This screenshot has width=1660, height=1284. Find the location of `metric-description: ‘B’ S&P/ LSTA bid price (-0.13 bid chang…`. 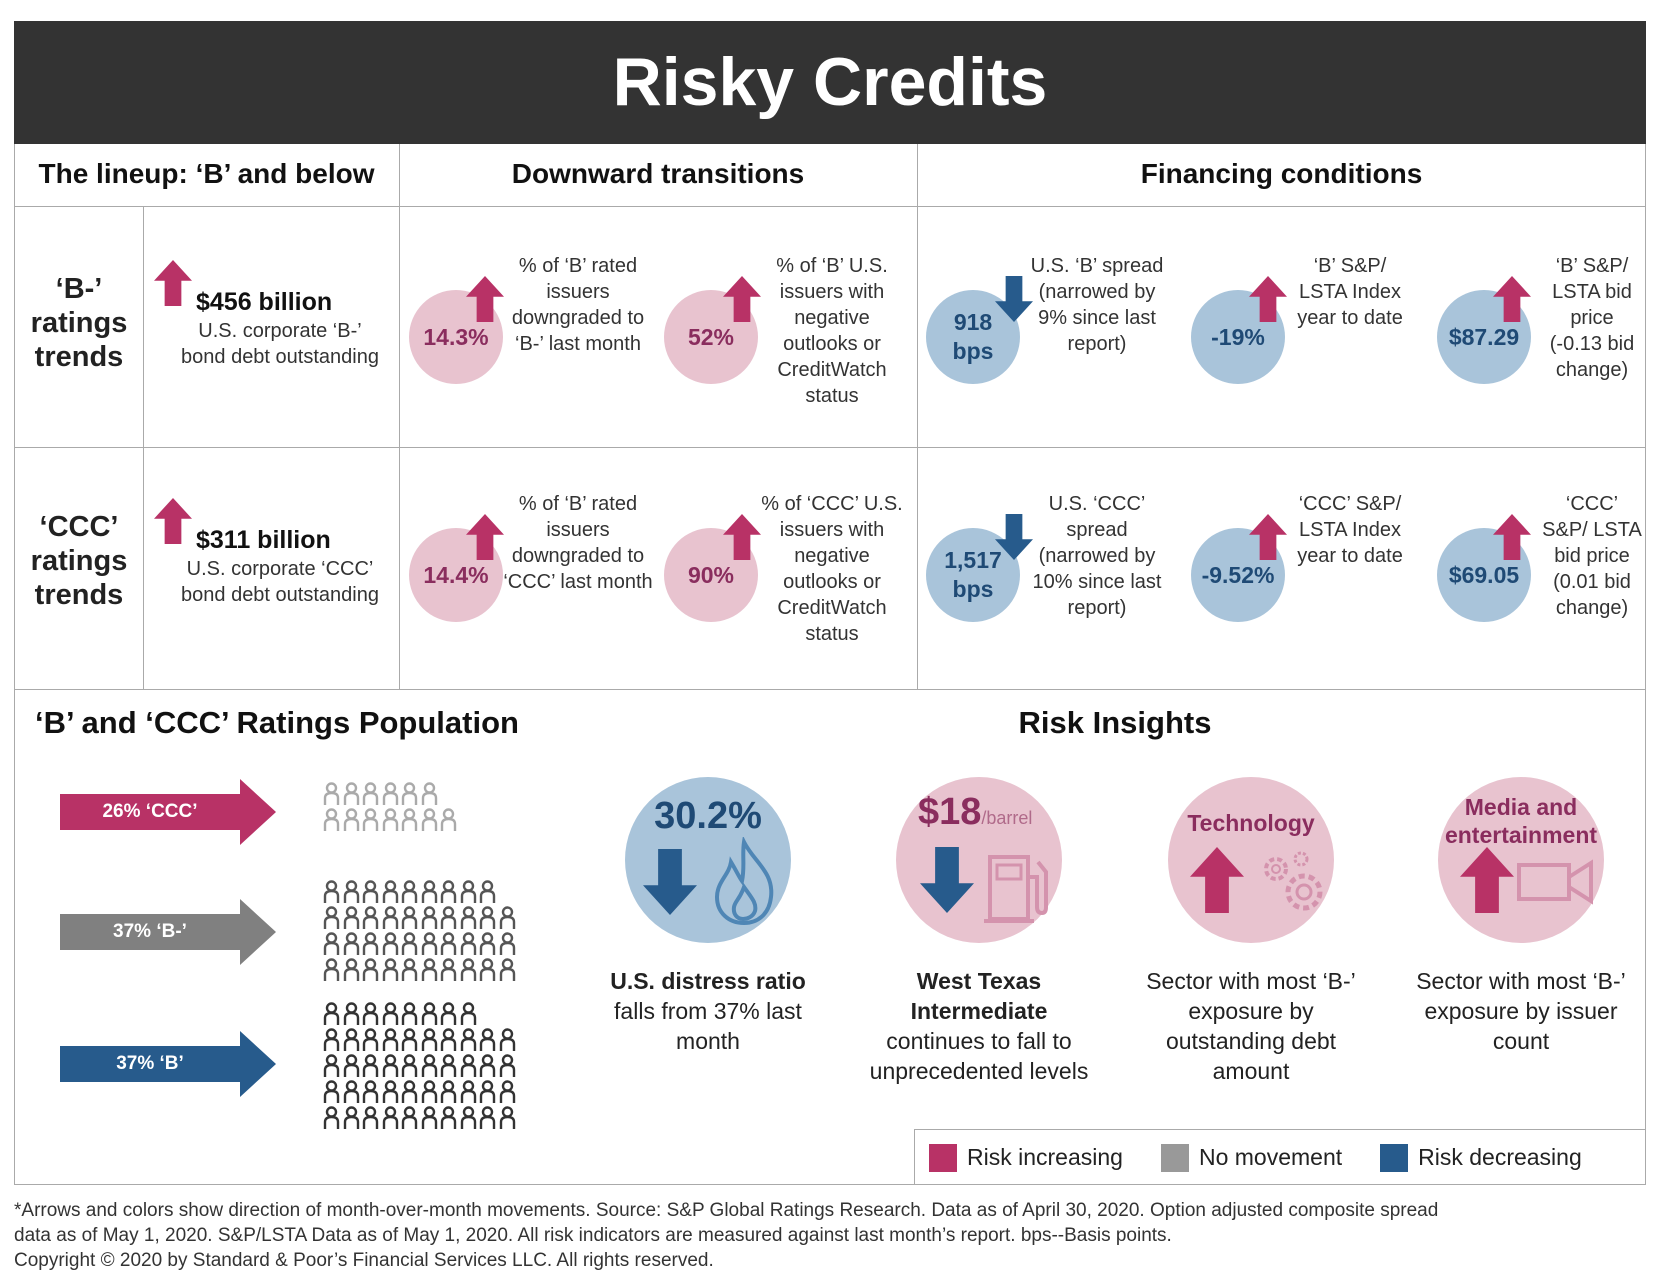

metric-description: ‘B’ S&P/ LSTA bid price (-0.13 bid chang… is located at coordinates (1592, 318).